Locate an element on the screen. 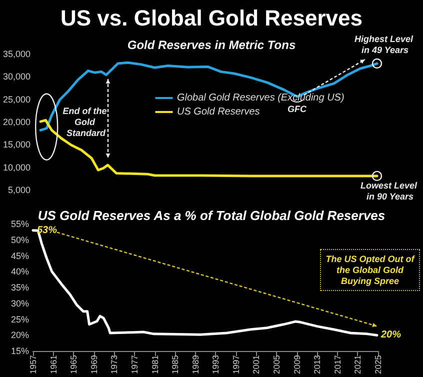 Image resolution: width=423 pixels, height=377 pixels. x-tick-label: 1969 is located at coordinates (93, 364).